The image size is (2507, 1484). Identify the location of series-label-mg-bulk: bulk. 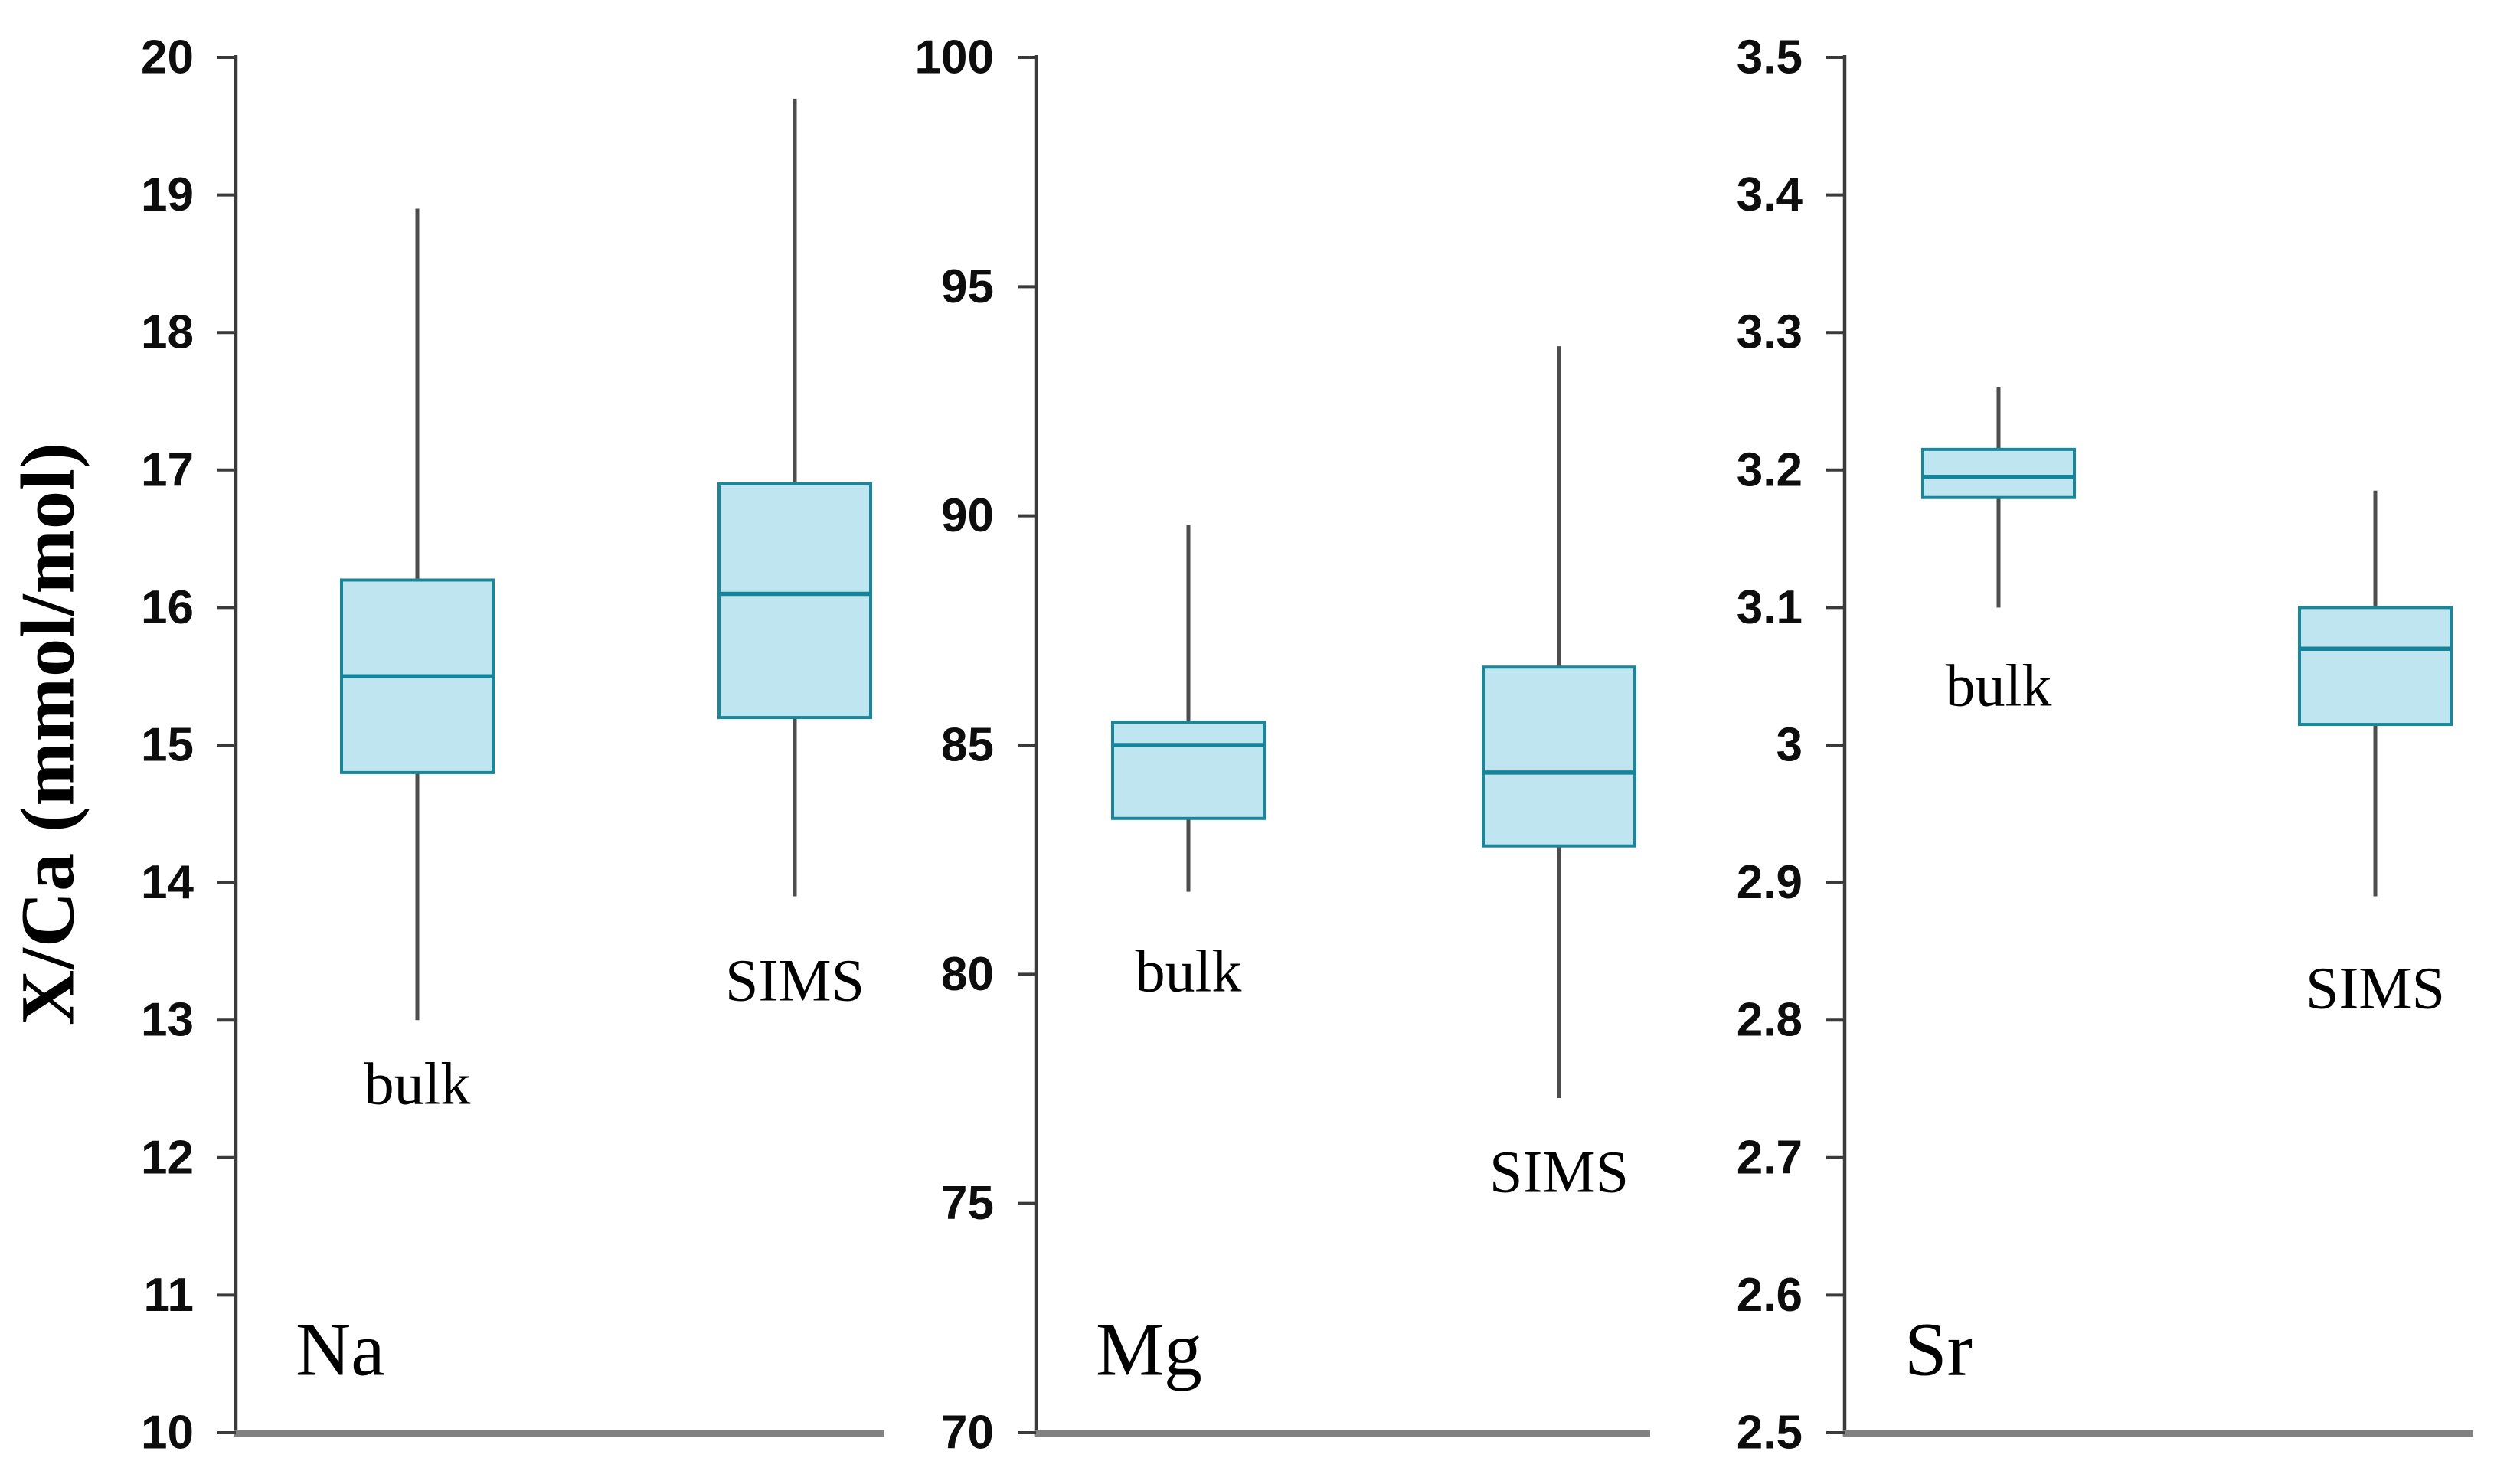
(1189, 971).